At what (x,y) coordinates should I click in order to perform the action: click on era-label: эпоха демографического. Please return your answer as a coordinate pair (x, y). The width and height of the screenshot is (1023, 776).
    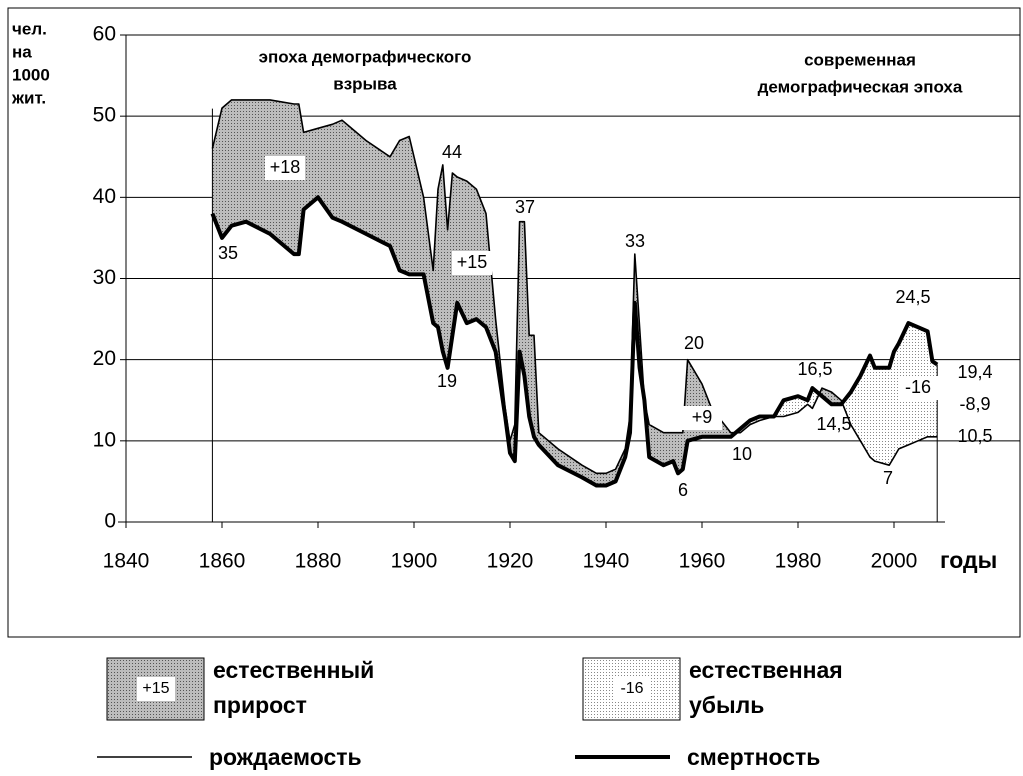
    Looking at the image, I should click on (365, 56).